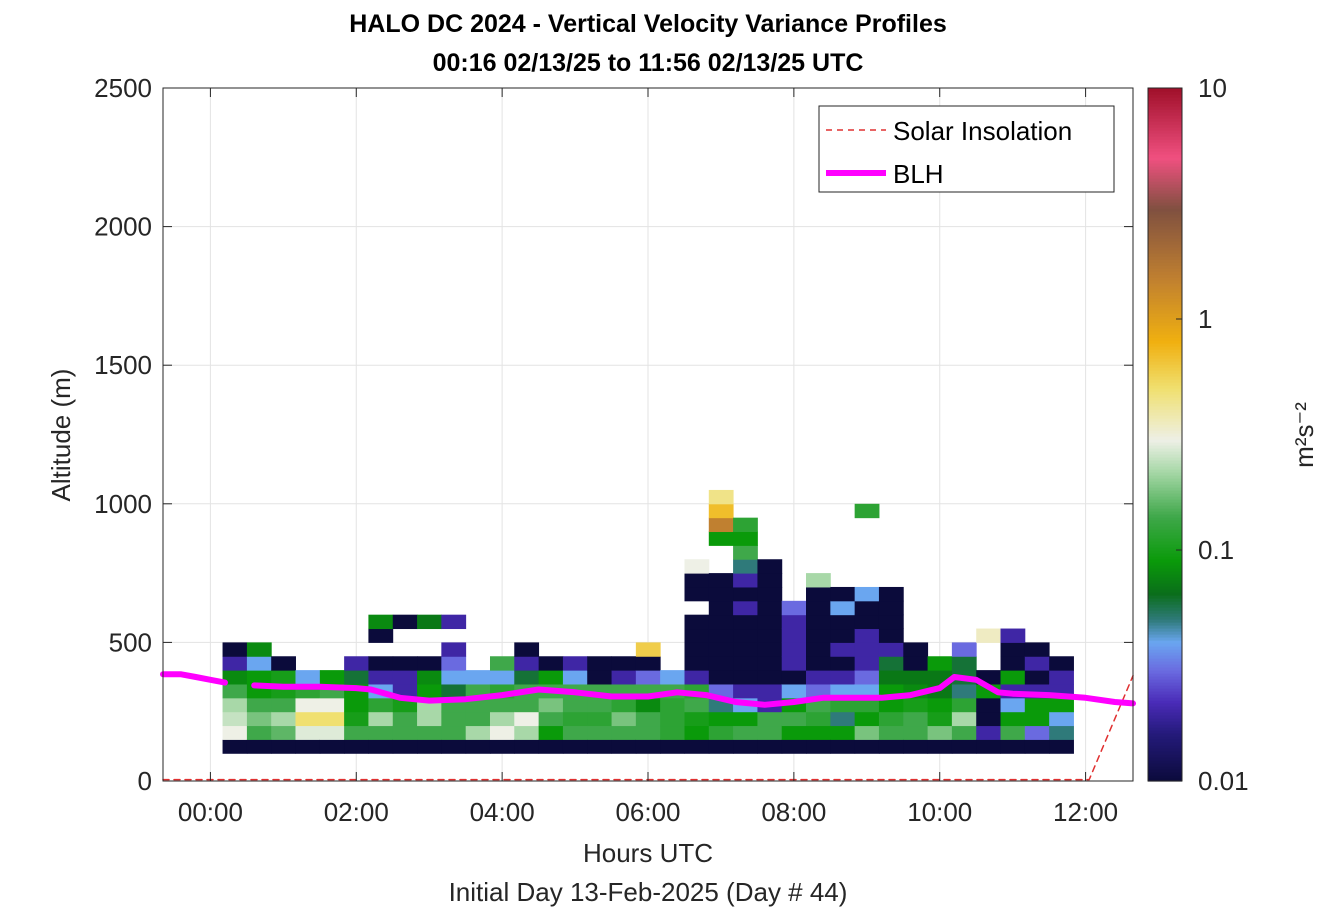  What do you see at coordinates (1212, 88) in the screenshot?
I see `colorbar-tick-label: 10` at bounding box center [1212, 88].